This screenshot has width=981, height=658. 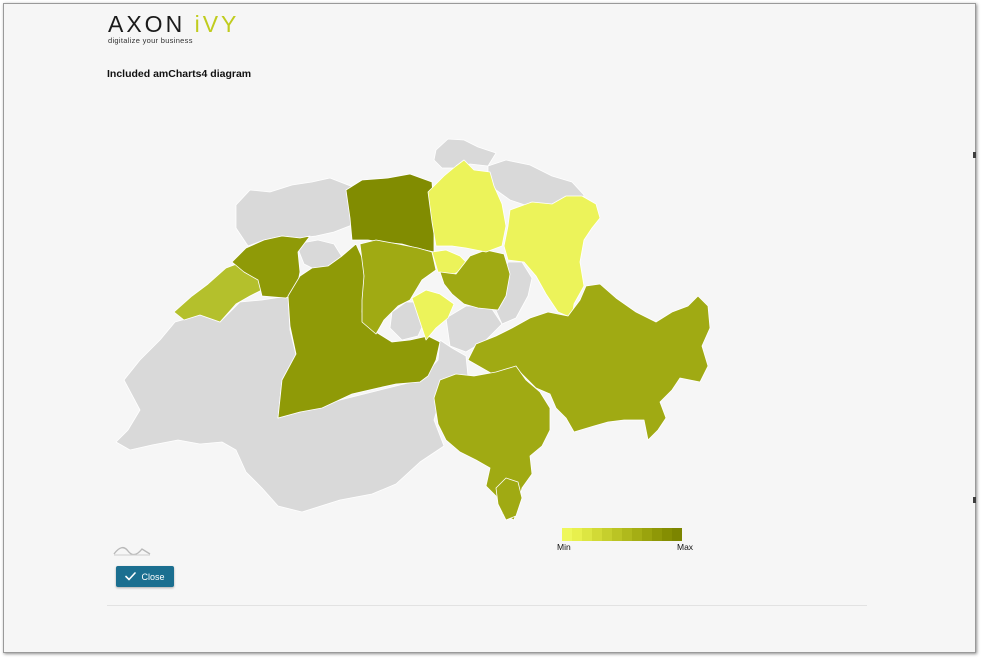 I want to click on close-button: Close, so click(x=145, y=576).